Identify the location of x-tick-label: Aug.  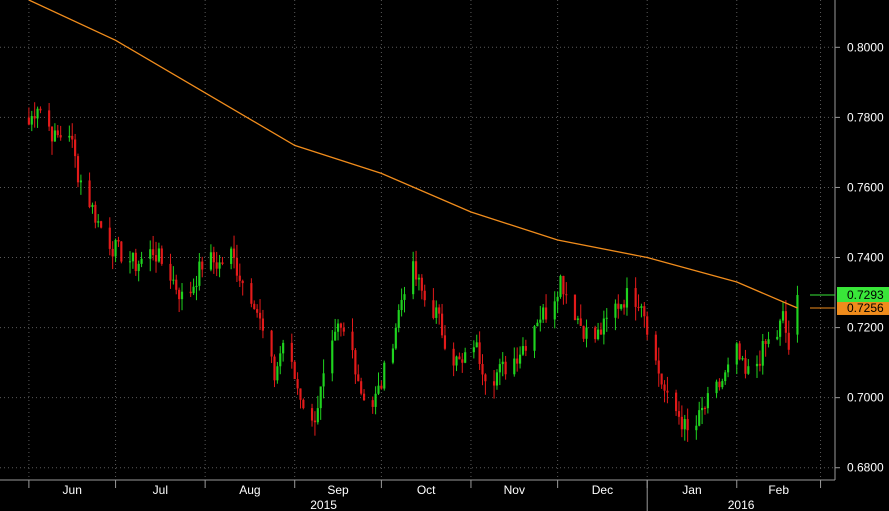
(249, 490).